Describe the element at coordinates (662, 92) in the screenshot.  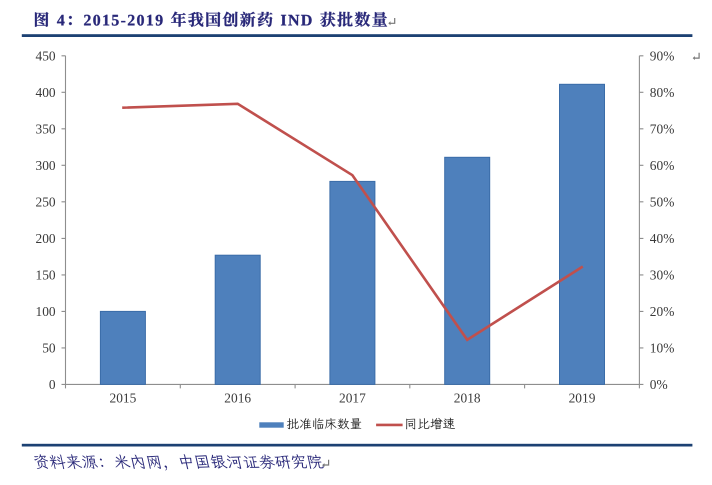
I see `svg-text: 80%` at that location.